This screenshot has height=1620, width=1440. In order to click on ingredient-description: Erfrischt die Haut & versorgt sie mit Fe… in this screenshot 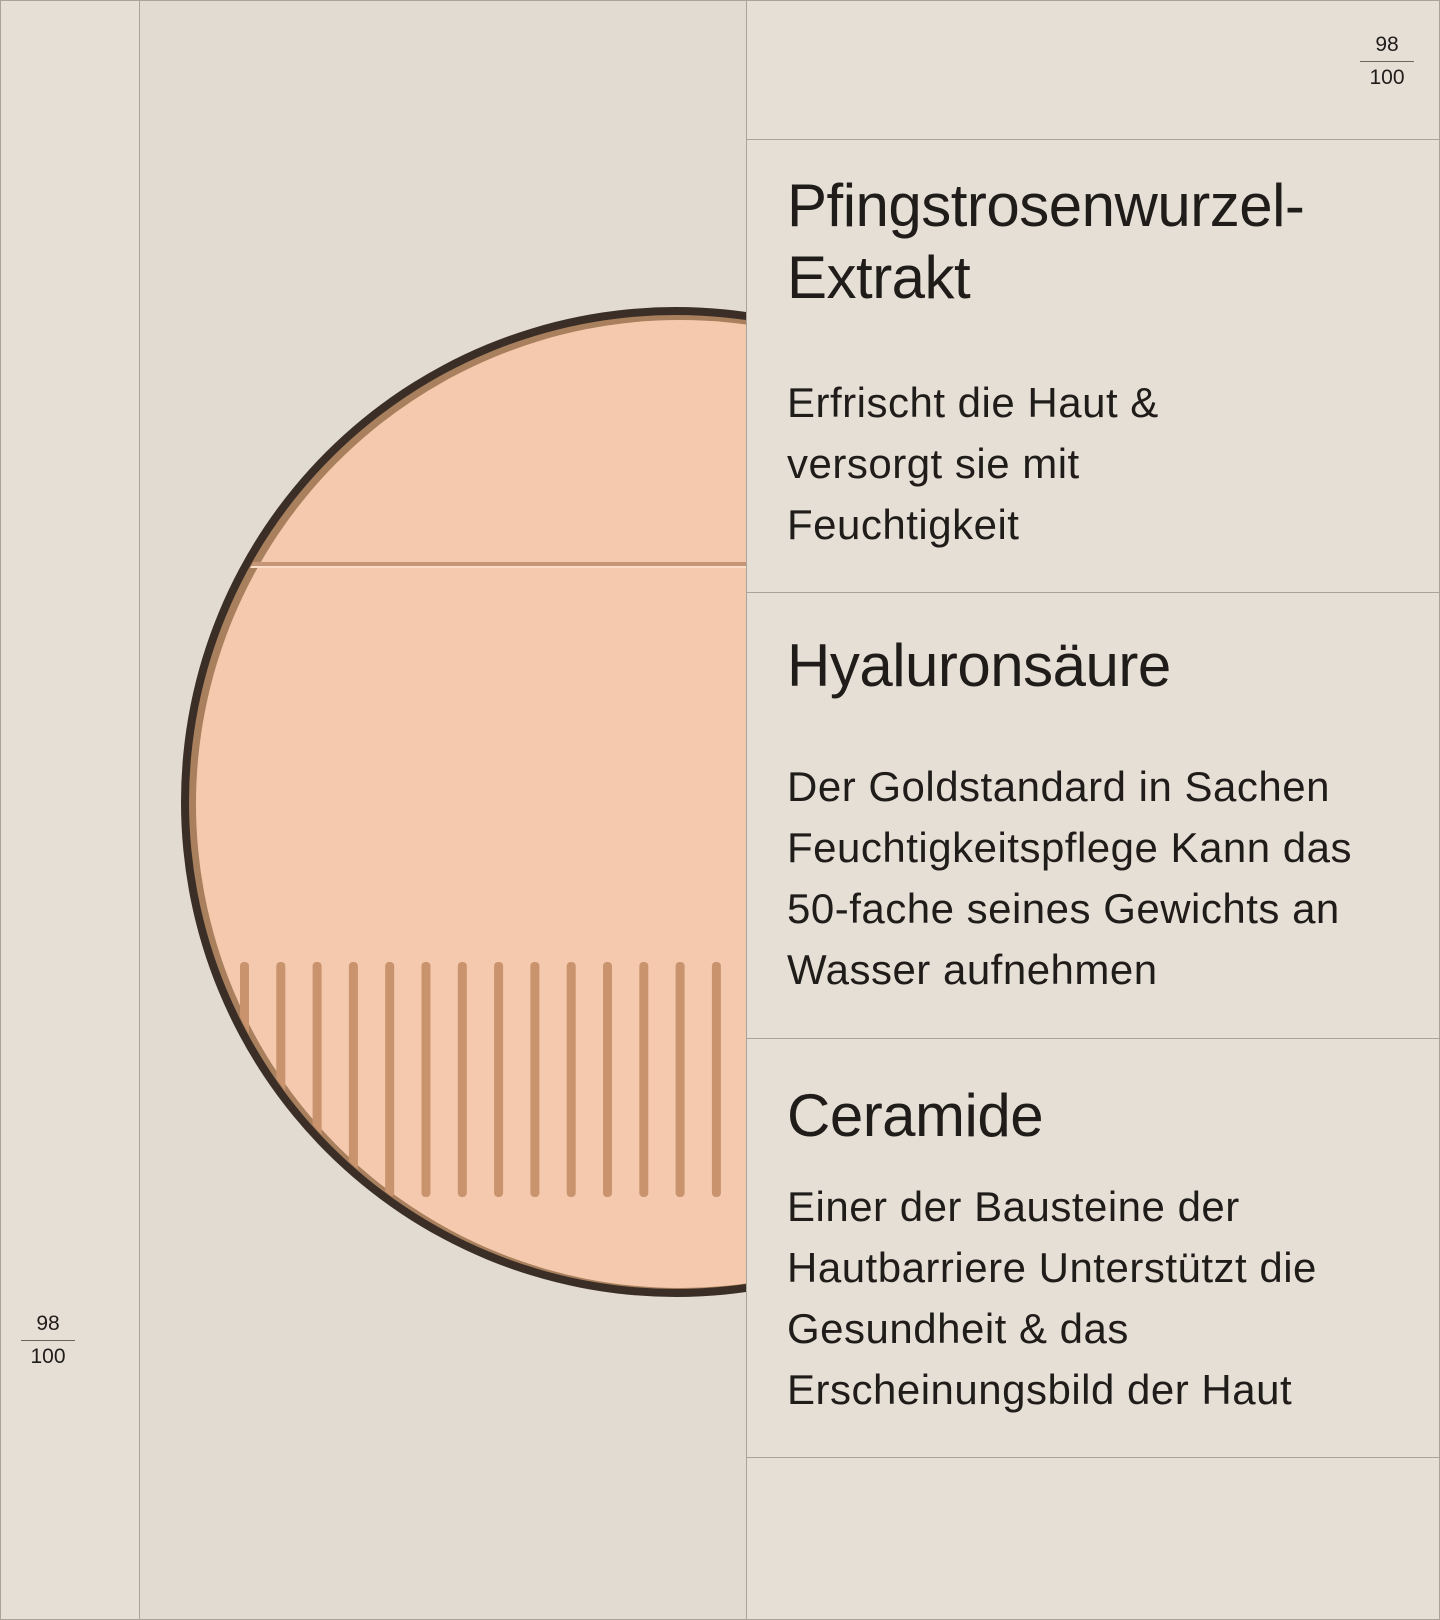, I will do `click(973, 463)`.